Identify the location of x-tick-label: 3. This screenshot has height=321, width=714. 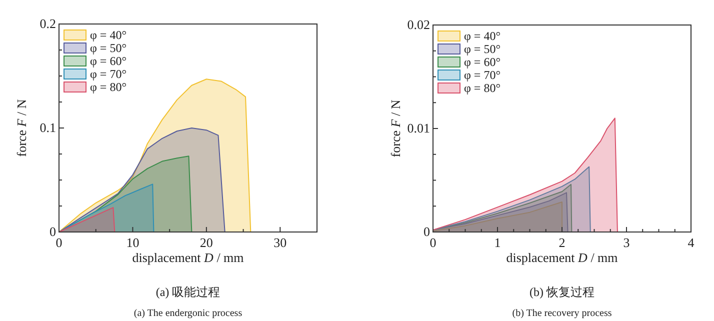
(626, 242).